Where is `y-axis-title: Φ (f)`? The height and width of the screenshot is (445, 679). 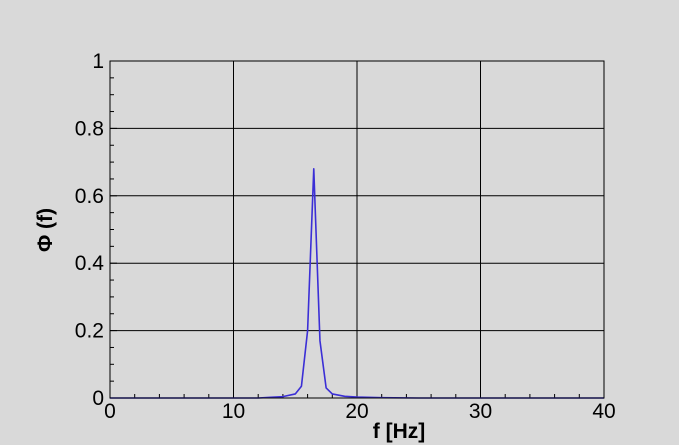 y-axis-title: Φ (f) is located at coordinates (45, 230).